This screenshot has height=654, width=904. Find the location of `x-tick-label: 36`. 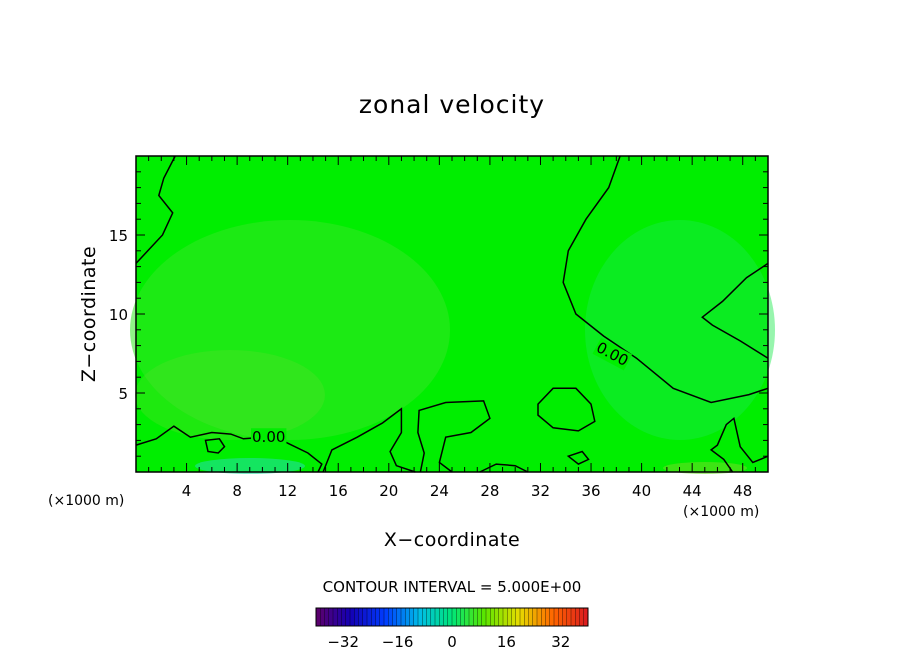

x-tick-label: 36 is located at coordinates (590, 491).